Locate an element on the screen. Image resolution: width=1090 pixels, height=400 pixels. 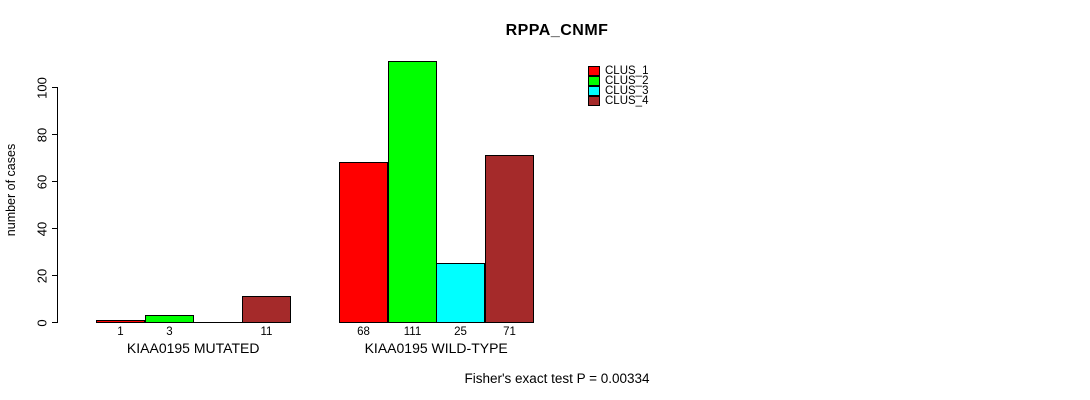
legend-label: CLUS_1 is located at coordinates (627, 70).